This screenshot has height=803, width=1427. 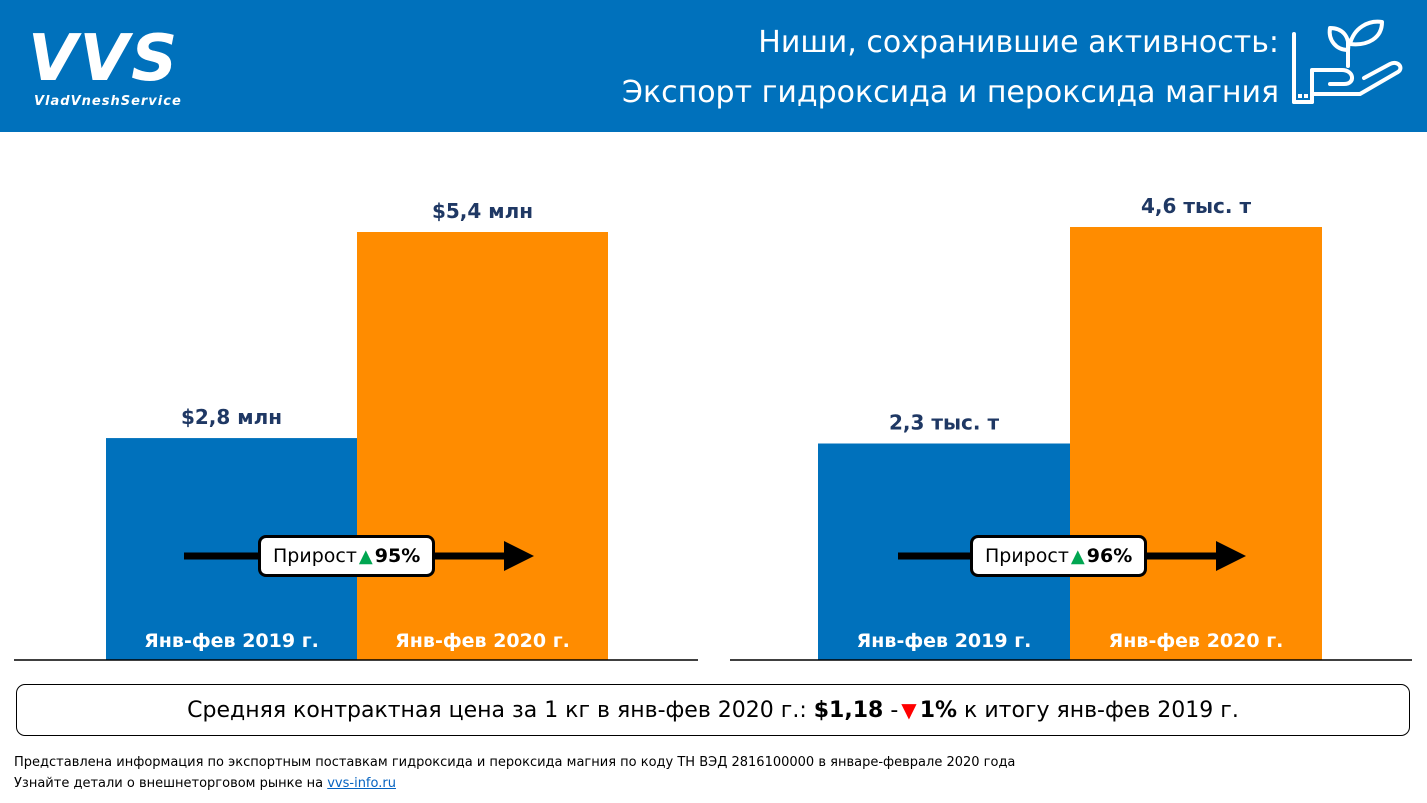 What do you see at coordinates (848, 710) in the screenshot?
I see `price-value: $1,18` at bounding box center [848, 710].